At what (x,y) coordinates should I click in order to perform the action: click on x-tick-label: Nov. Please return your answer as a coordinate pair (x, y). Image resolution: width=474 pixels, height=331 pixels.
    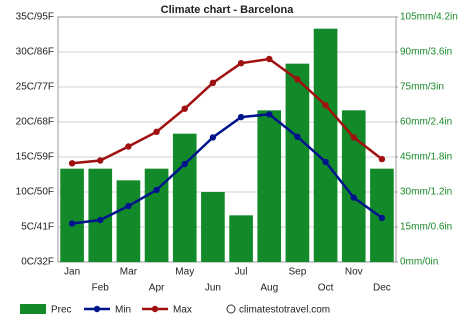
    Looking at the image, I should click on (354, 272).